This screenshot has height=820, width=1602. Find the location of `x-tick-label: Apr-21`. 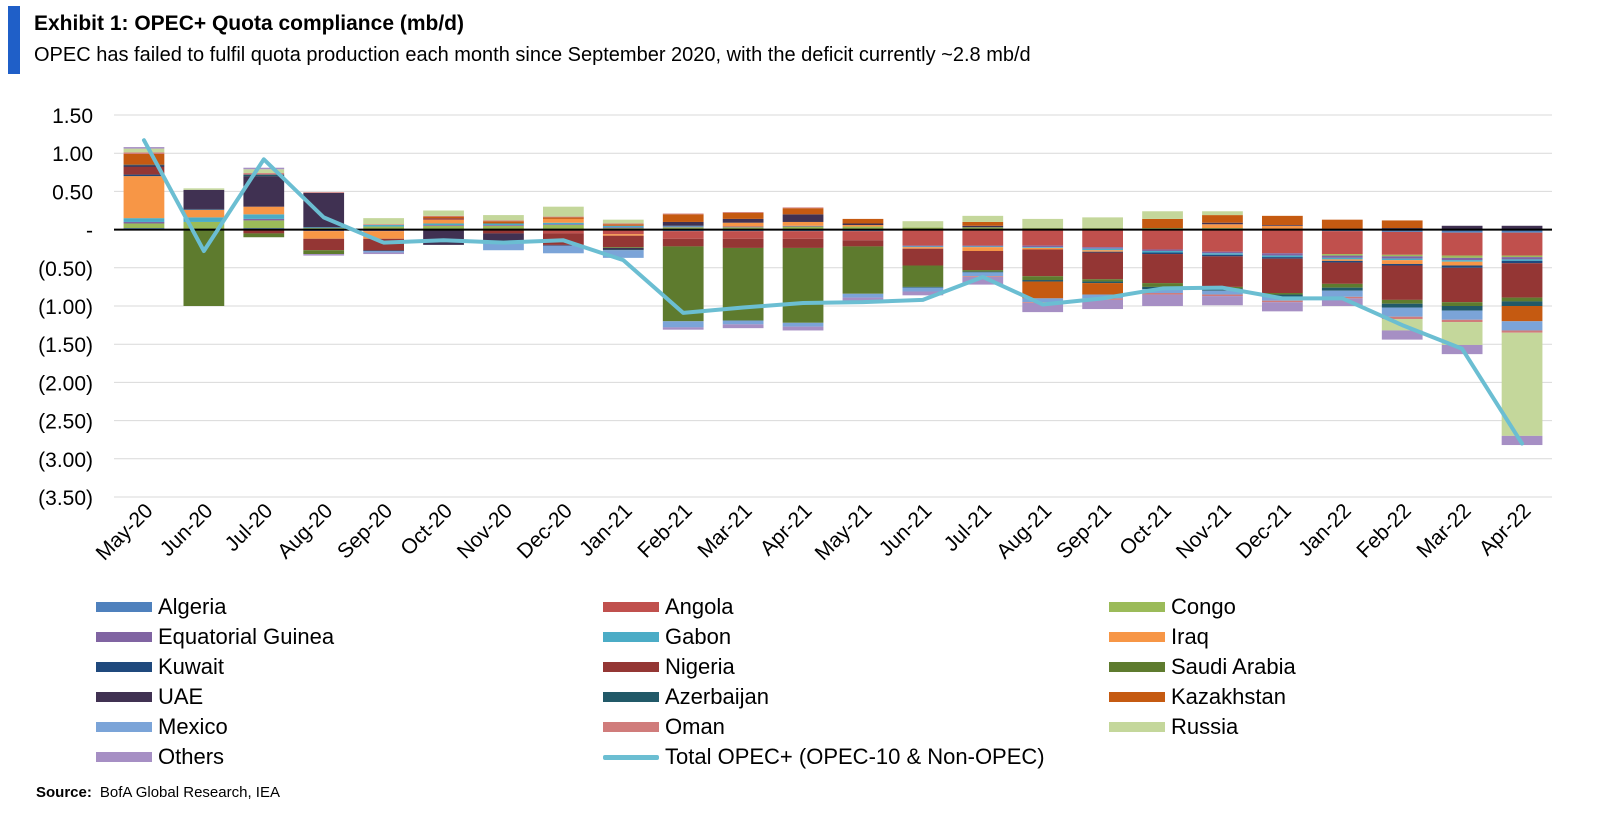

x-tick-label: Apr-21 is located at coordinates (786, 529).